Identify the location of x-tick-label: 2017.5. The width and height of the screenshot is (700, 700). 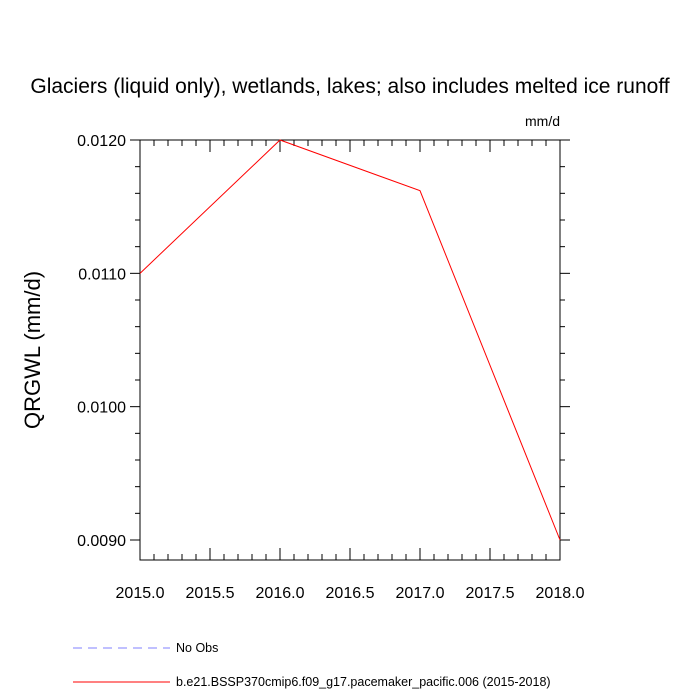
(490, 593).